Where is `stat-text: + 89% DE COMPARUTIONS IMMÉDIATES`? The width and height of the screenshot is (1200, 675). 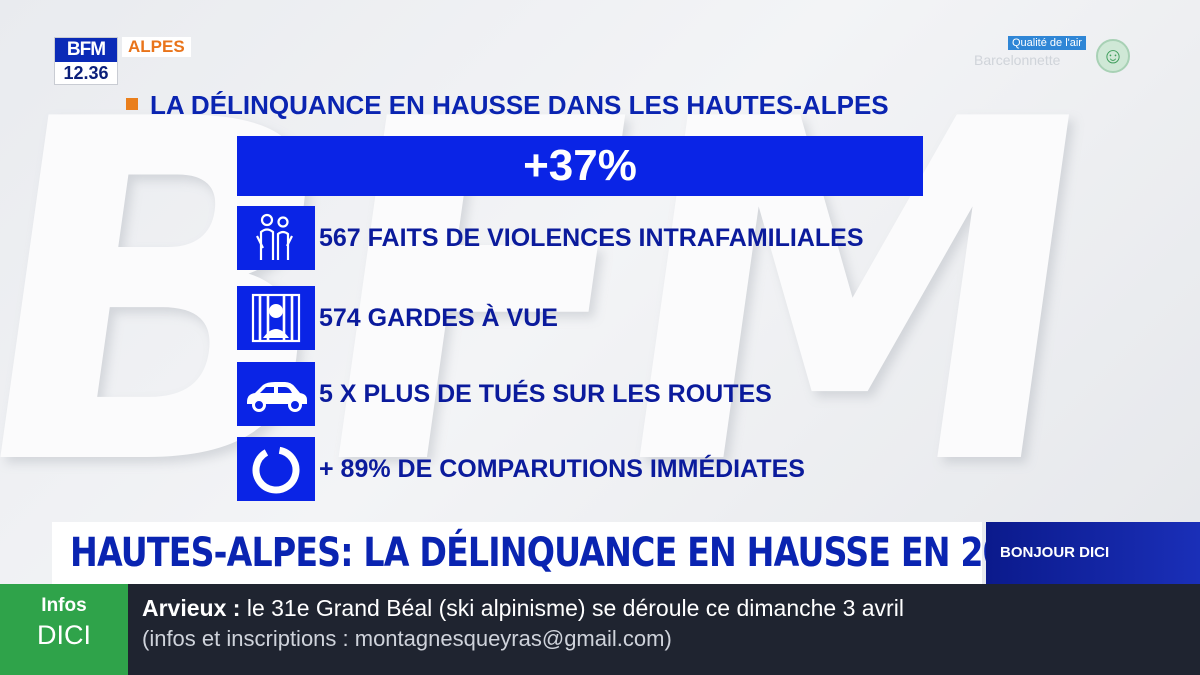 stat-text: + 89% DE COMPARUTIONS IMMÉDIATES is located at coordinates (562, 469).